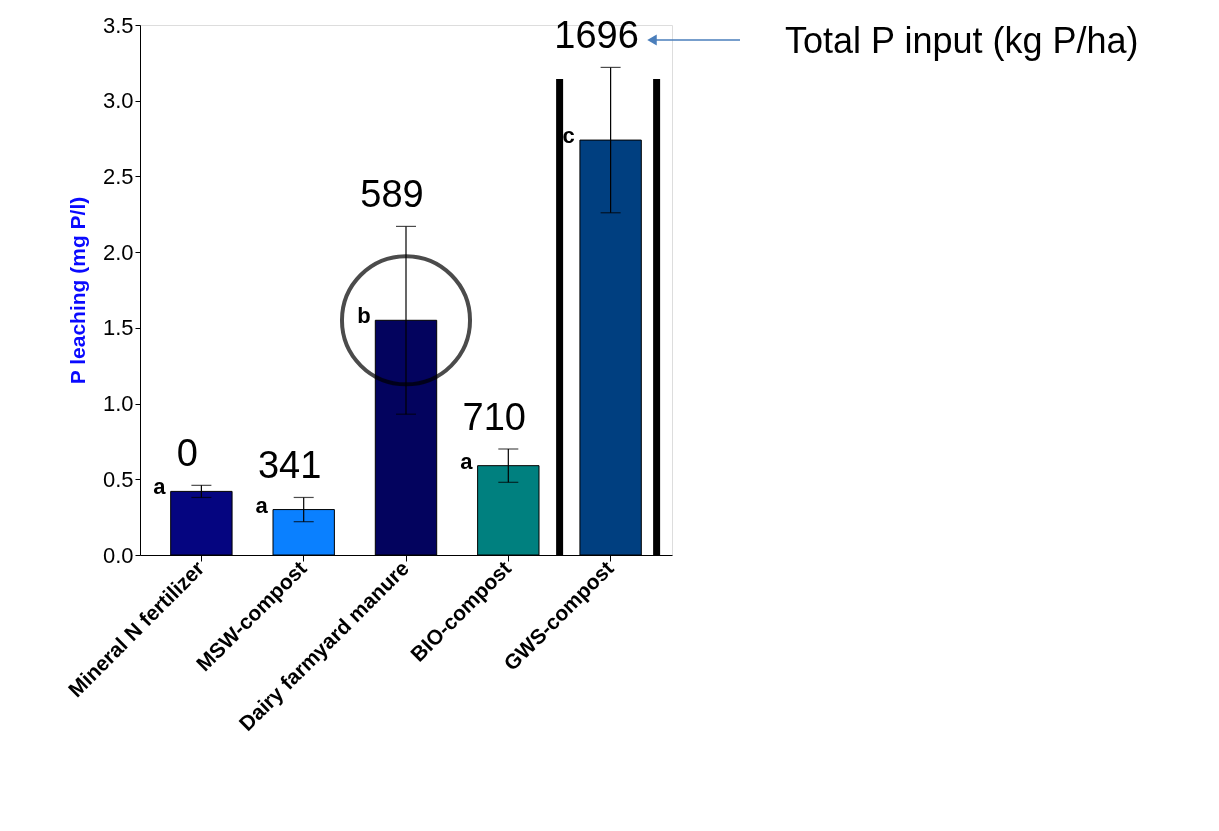 The height and width of the screenshot is (831, 1219). Describe the element at coordinates (494, 417) in the screenshot. I see `annotation: 710` at that location.